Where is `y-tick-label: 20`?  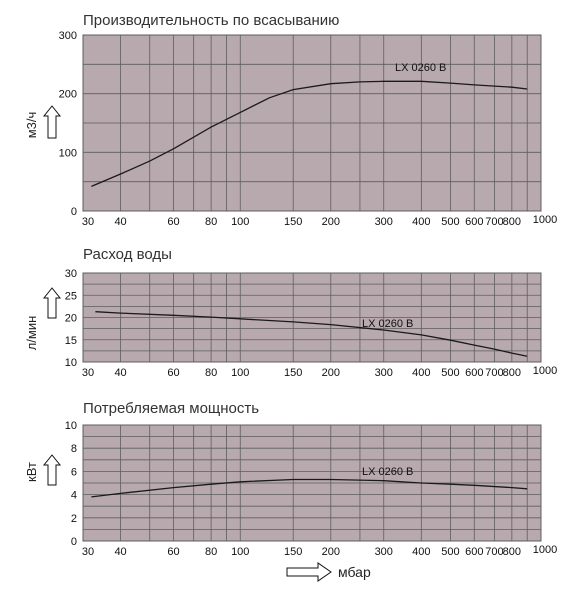
y-tick-label: 20 is located at coordinates (71, 319).